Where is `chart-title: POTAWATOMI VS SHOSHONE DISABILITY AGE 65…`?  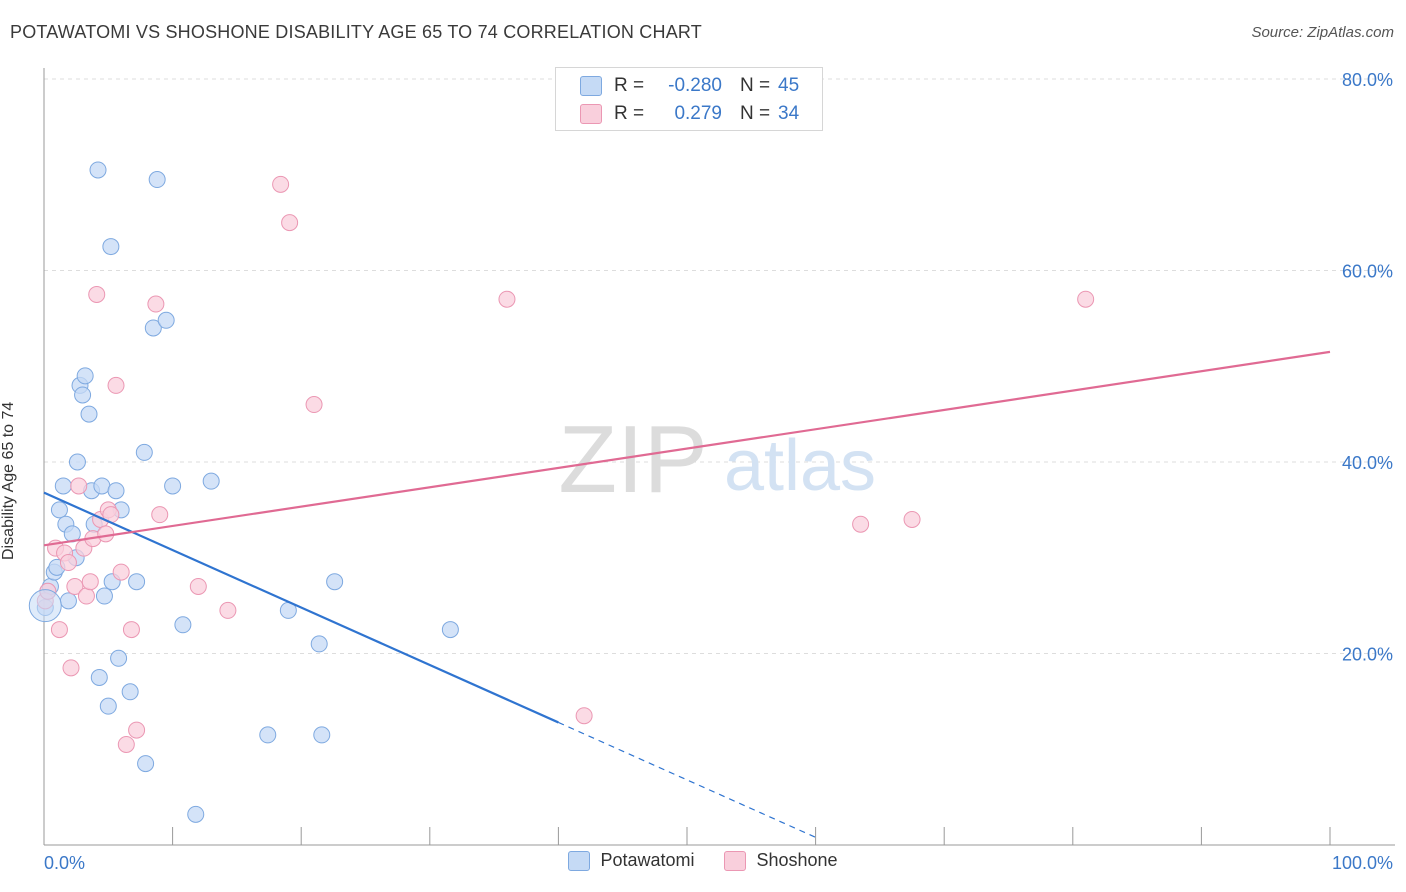 chart-title: POTAWATOMI VS SHOSHONE DISABILITY AGE 65… is located at coordinates (356, 32).